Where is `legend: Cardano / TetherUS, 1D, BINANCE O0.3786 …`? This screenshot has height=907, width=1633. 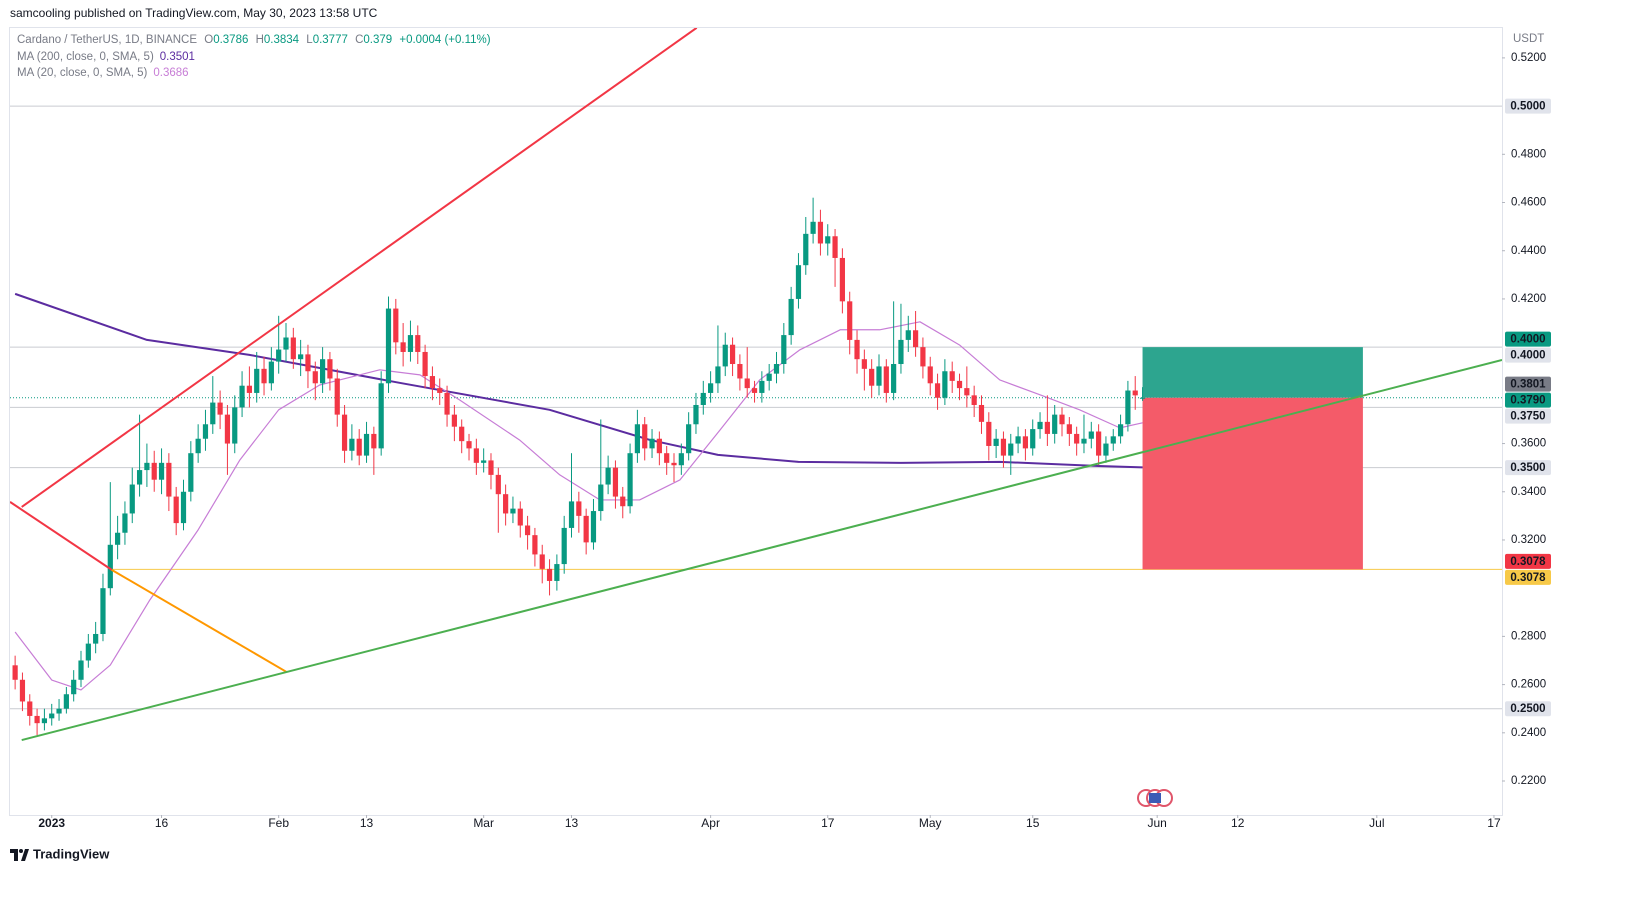 legend: Cardano / TetherUS, 1D, BINANCE O0.3786 … is located at coordinates (254, 56).